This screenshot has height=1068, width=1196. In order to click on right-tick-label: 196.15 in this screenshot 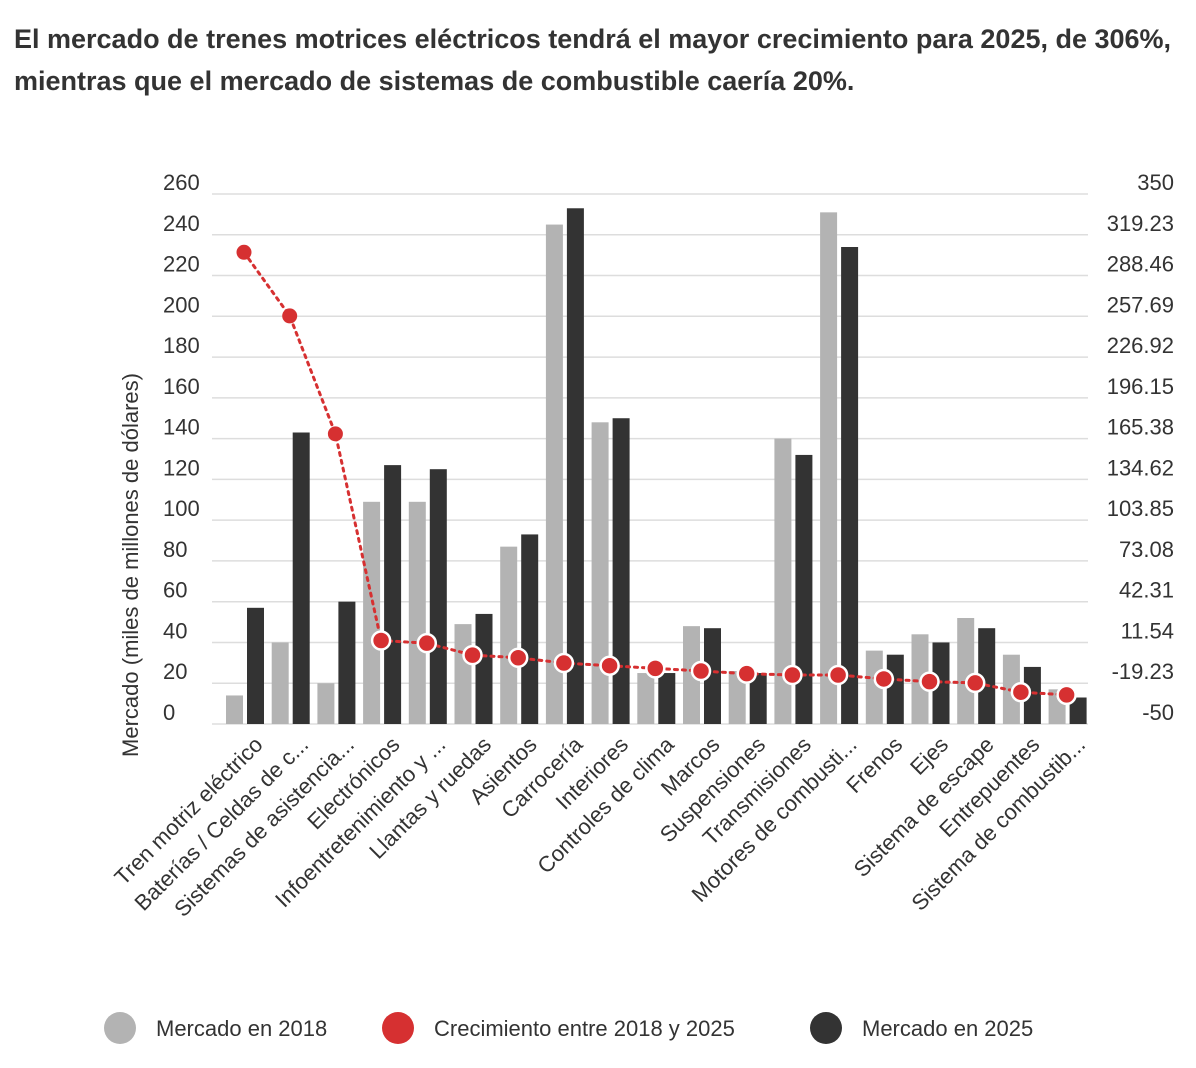, I will do `click(1140, 386)`.